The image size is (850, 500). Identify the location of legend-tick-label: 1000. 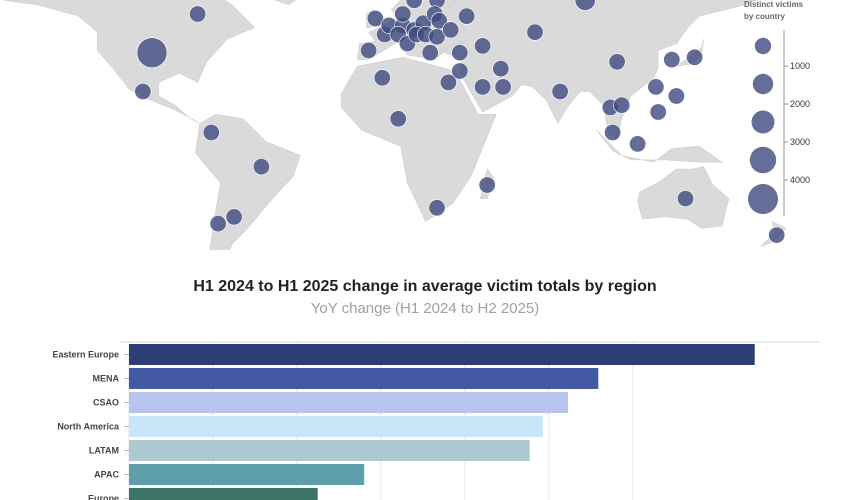
(800, 66).